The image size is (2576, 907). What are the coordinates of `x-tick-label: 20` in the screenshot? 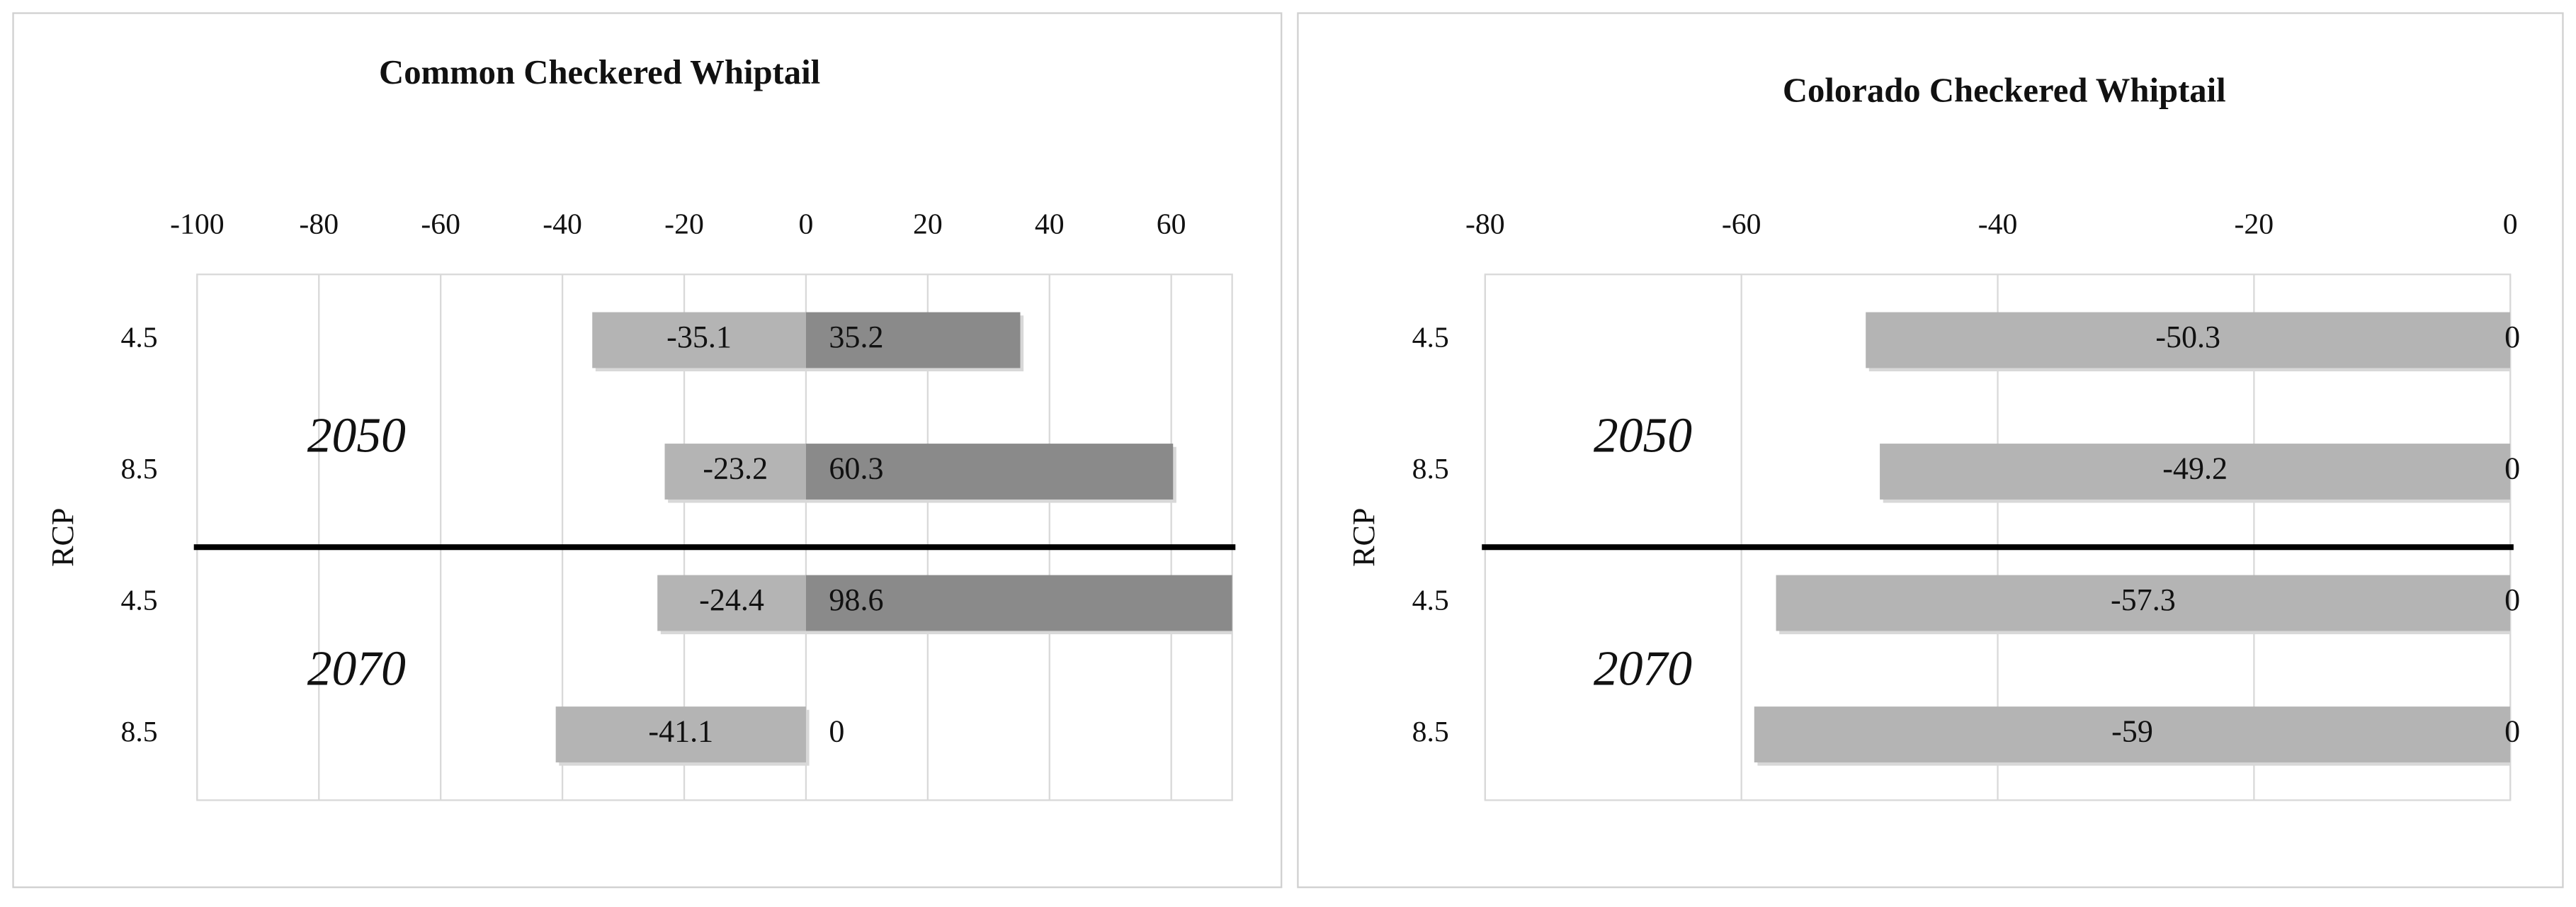 It's located at (928, 224).